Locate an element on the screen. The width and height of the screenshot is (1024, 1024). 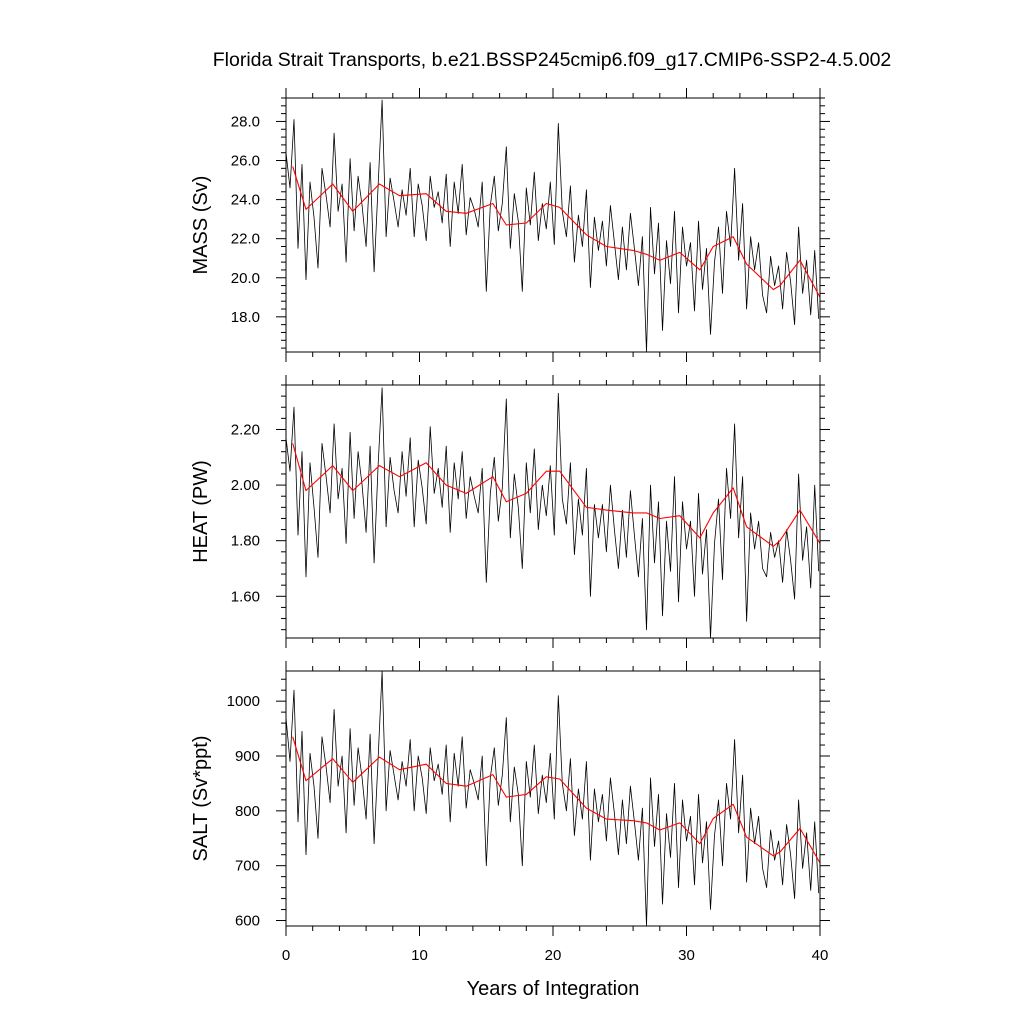
x-tick-label: 0 is located at coordinates (286, 955).